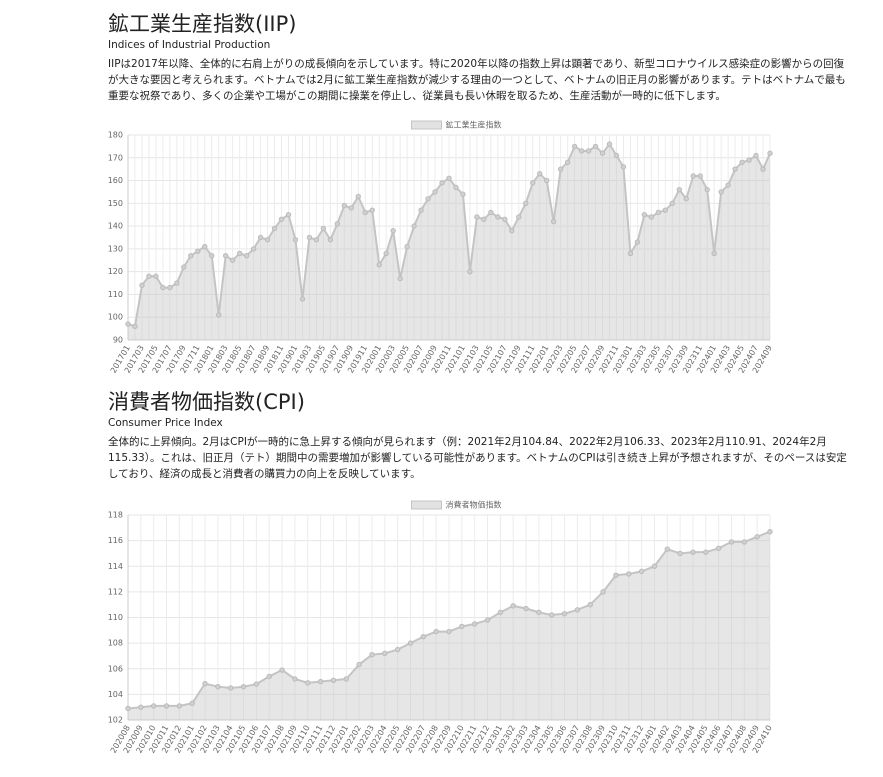 This screenshot has height=777, width=883. I want to click on y-tick-label: 150, so click(115, 203).